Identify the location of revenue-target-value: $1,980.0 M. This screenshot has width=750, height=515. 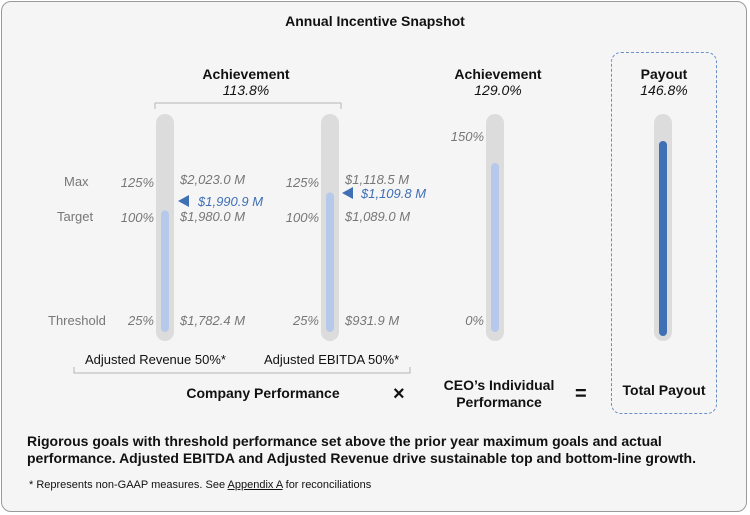
(213, 216).